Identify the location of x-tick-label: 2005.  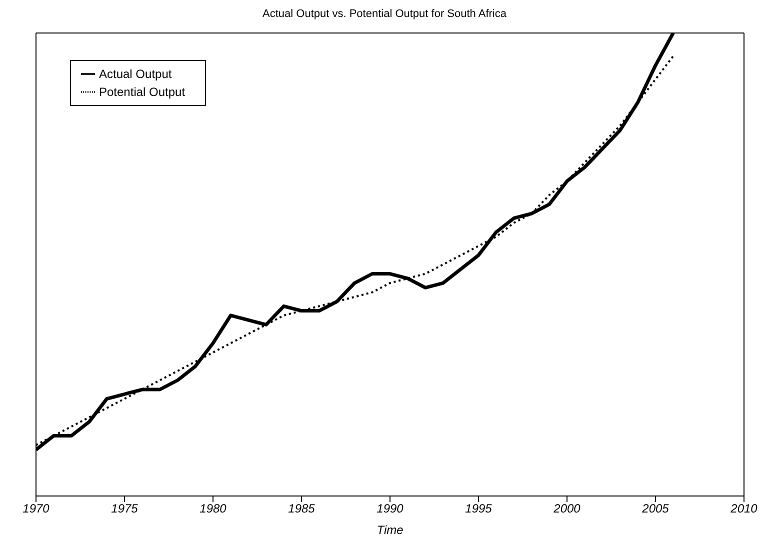
(655, 509).